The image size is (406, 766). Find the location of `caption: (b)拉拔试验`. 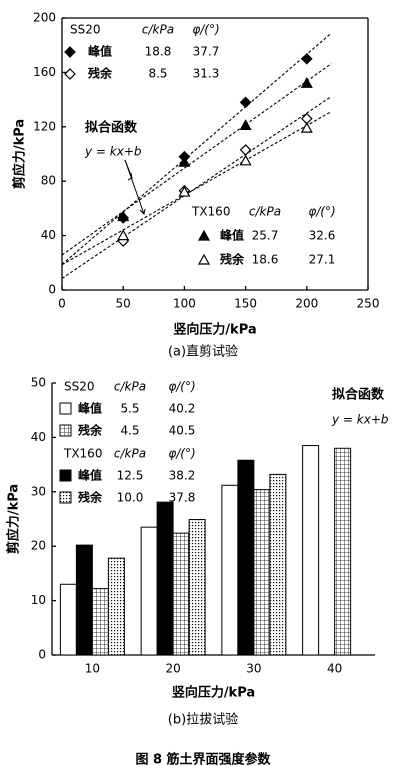

caption: (b)拉拔试验 is located at coordinates (203, 720).